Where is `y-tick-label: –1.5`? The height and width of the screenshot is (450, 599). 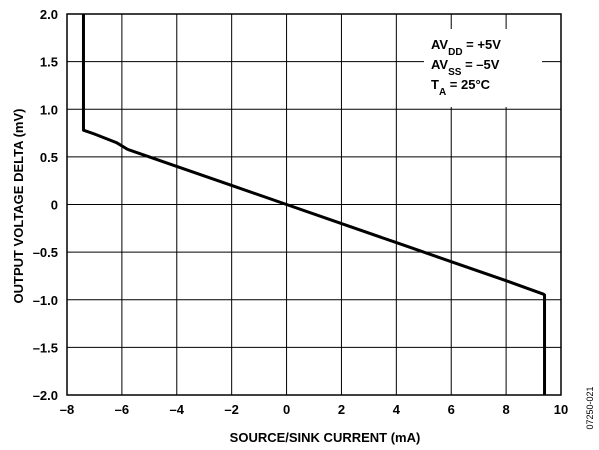 y-tick-label: –1.5 is located at coordinates (45, 347).